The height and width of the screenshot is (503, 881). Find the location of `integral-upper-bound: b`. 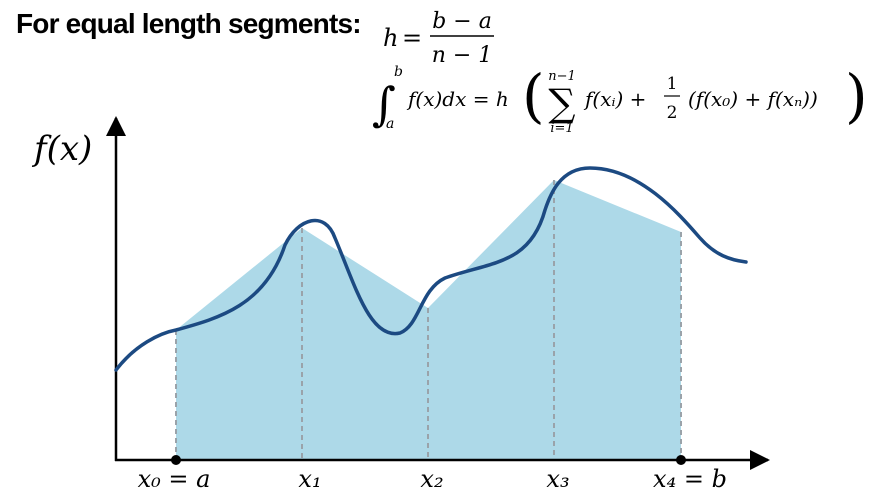

integral-upper-bound: b is located at coordinates (398, 72).